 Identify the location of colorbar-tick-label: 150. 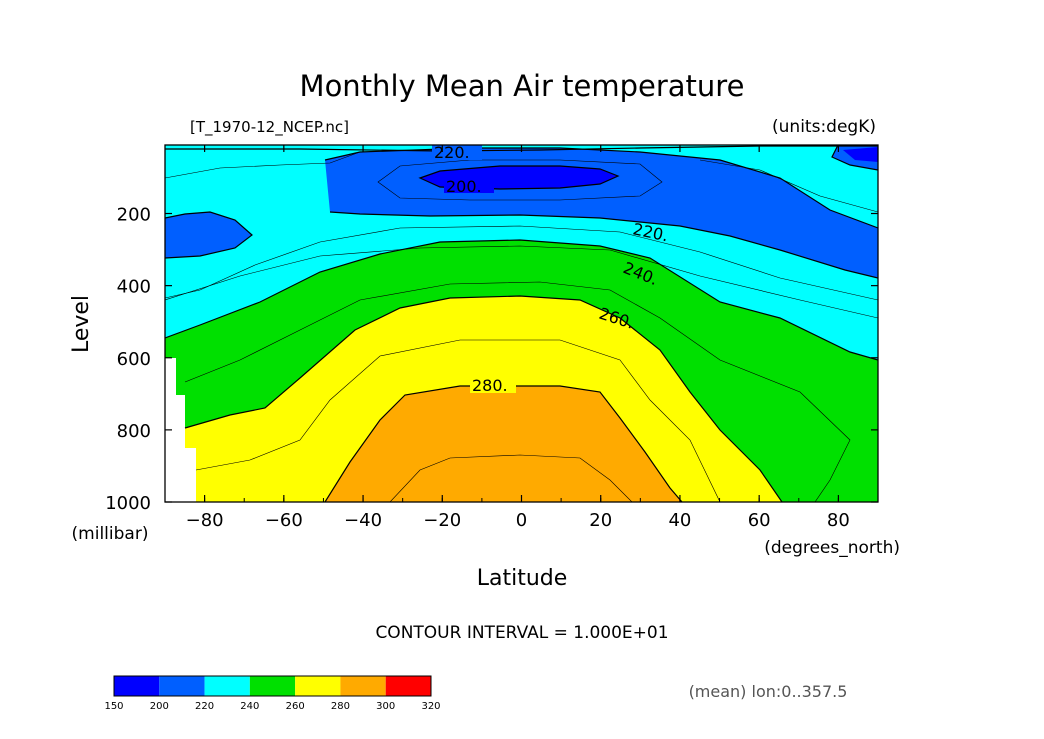
(113, 706).